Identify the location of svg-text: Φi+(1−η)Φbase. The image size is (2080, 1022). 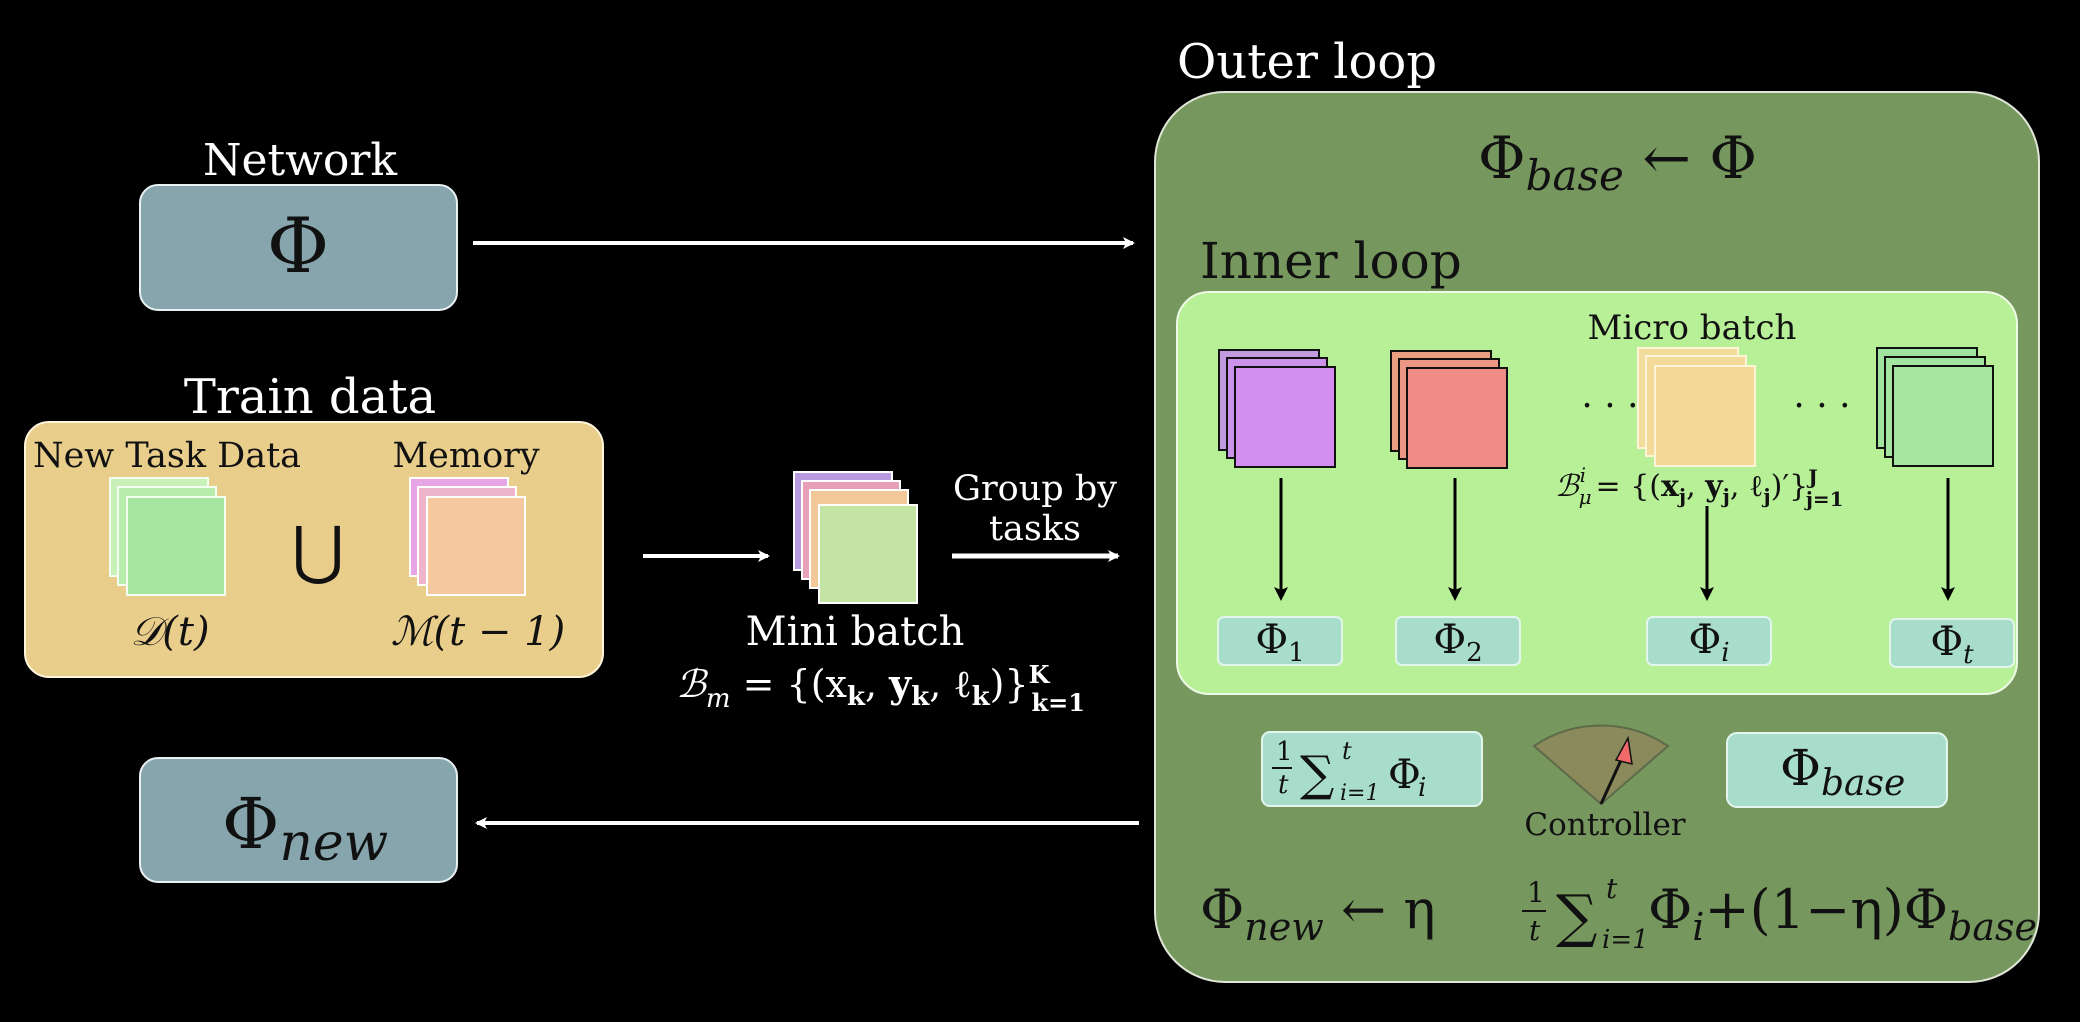
(1842, 913).